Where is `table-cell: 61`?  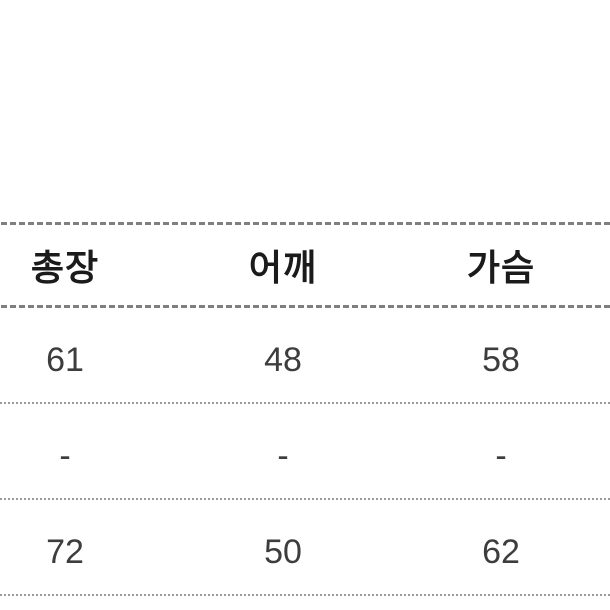 table-cell: 61 is located at coordinates (65, 359).